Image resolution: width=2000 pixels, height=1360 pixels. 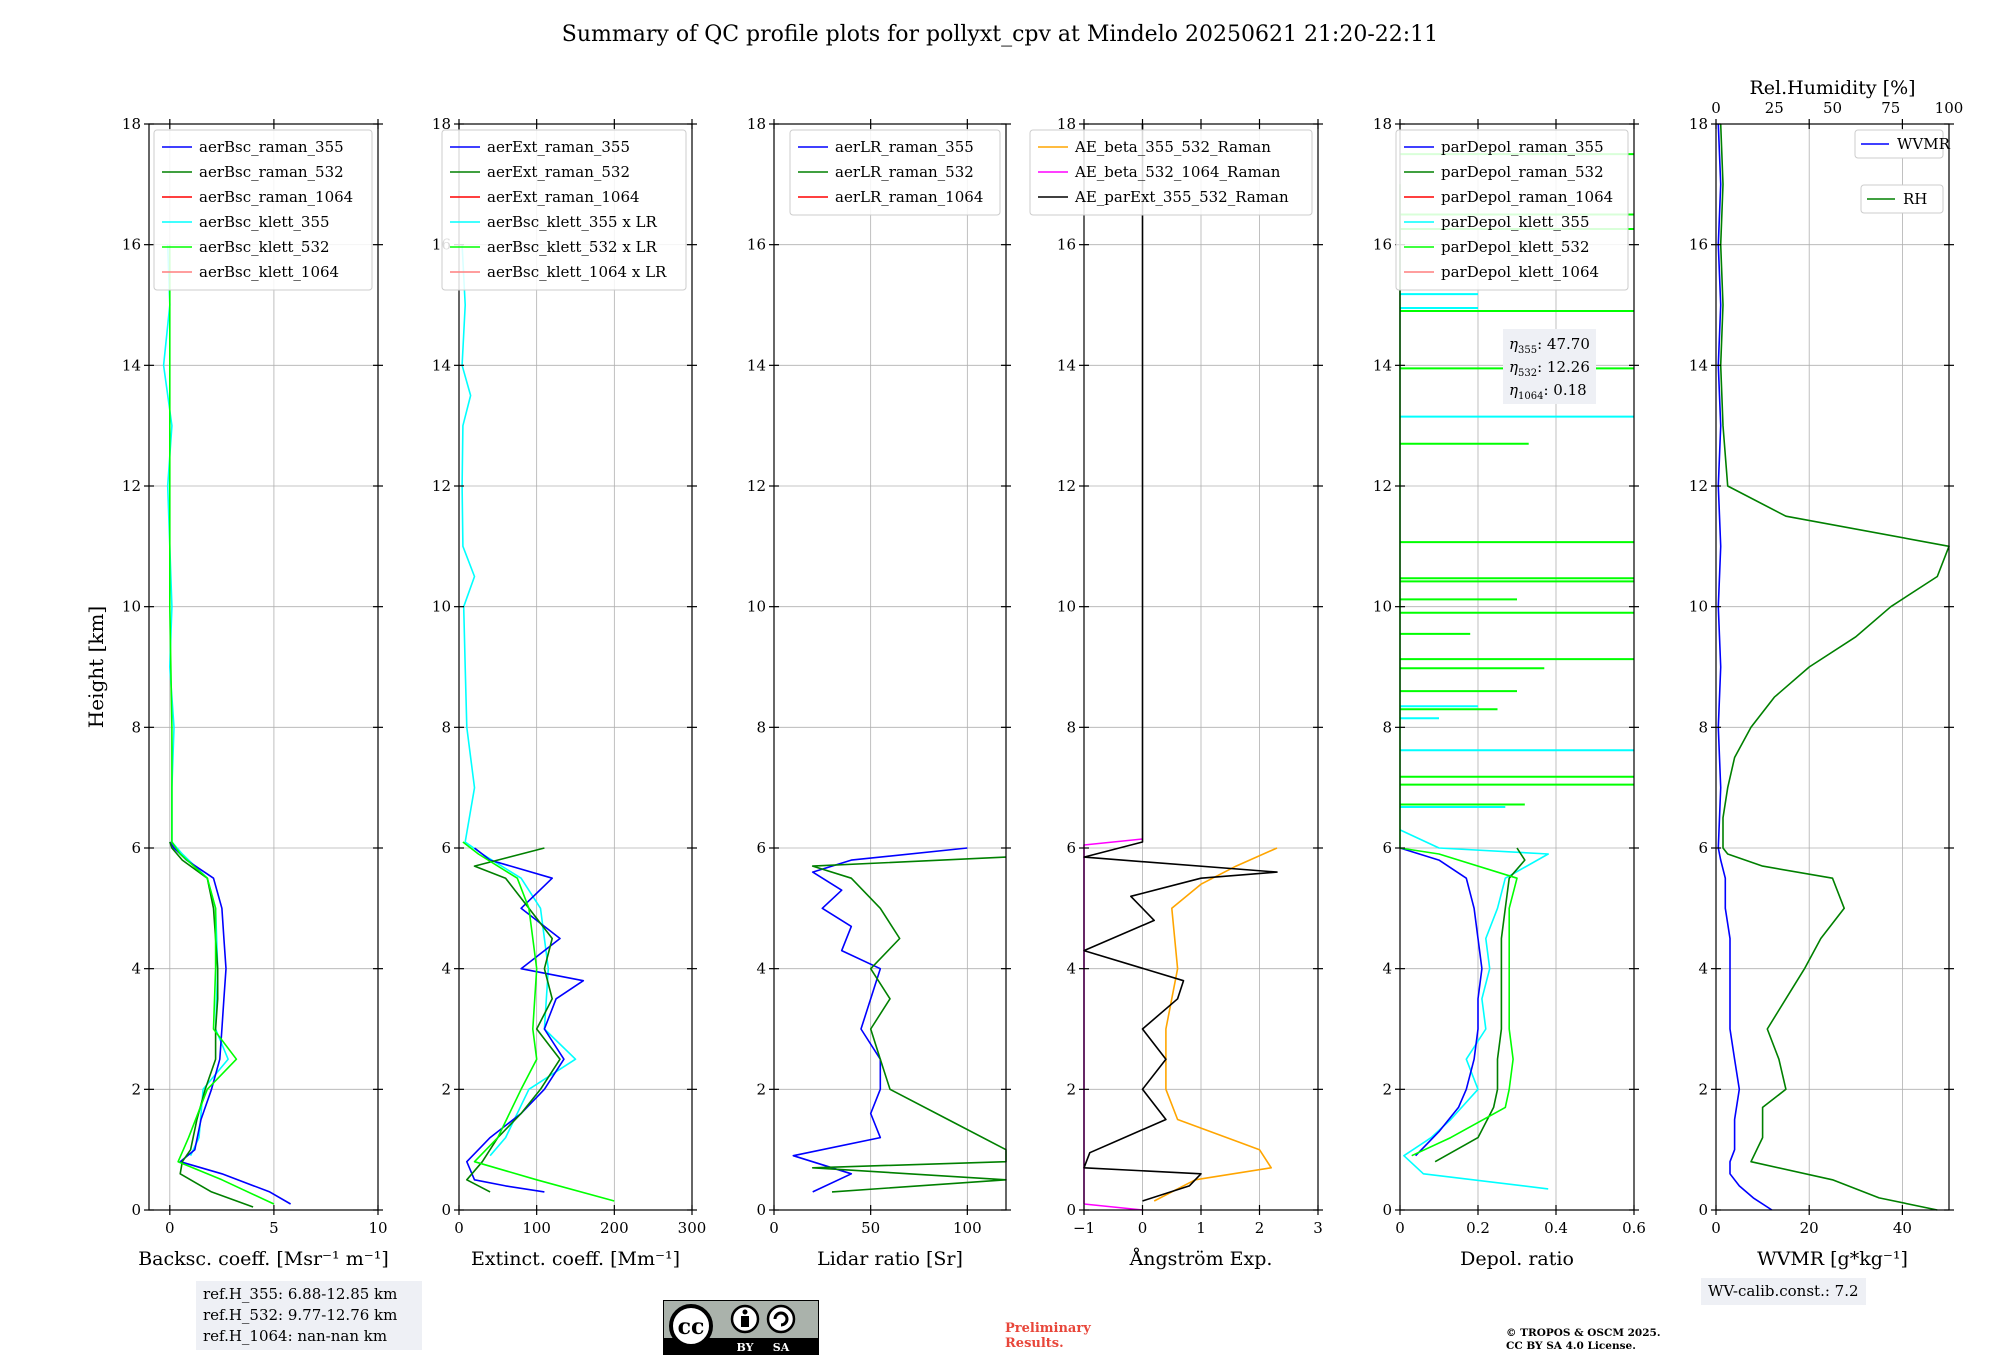 I want to click on series-aerbsc-klett-355-x-lr, so click(x=519, y=700).